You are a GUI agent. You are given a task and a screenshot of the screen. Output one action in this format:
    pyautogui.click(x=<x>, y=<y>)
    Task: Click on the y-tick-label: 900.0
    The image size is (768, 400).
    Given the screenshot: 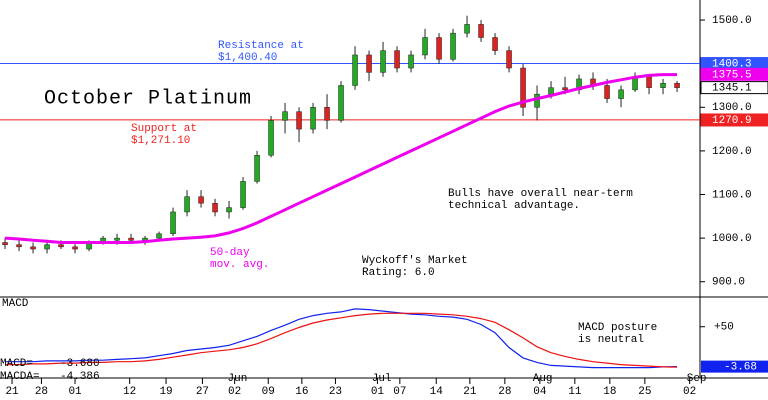 What is the action you would take?
    pyautogui.click(x=728, y=283)
    